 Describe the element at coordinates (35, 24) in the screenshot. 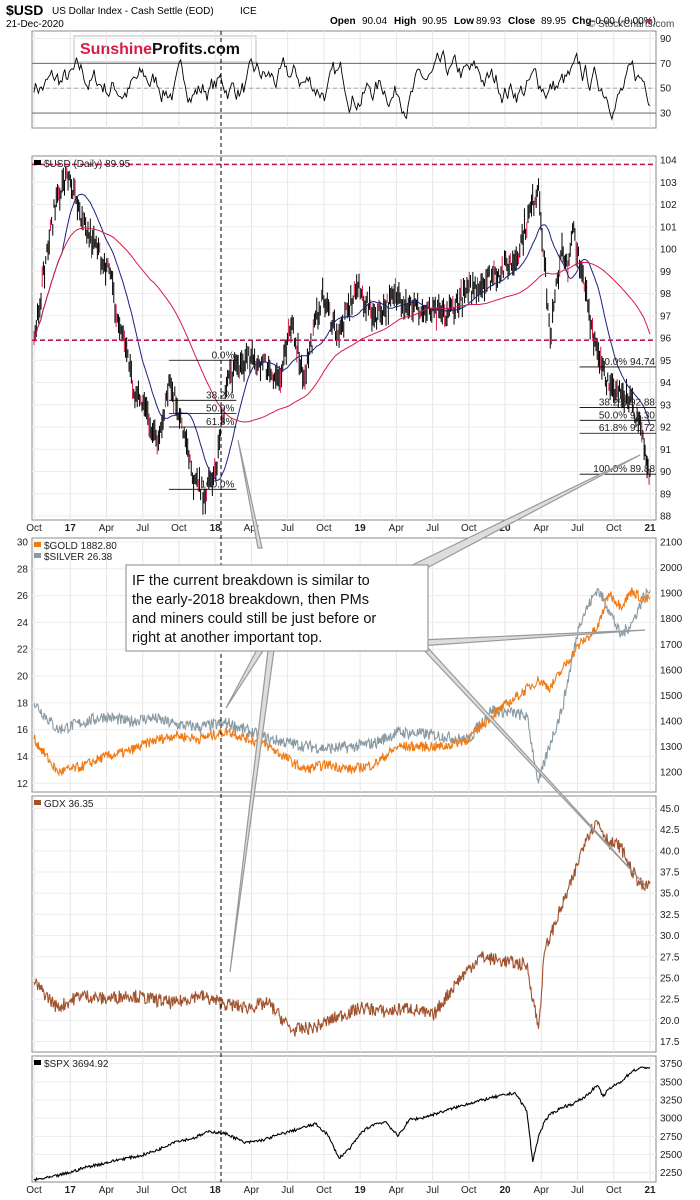

I see `header-date: 21-Dec-2020` at that location.